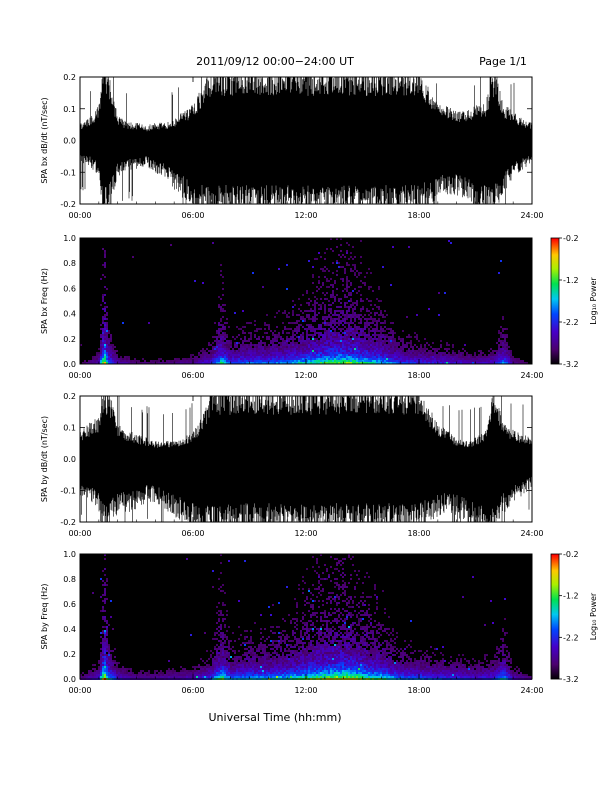 The height and width of the screenshot is (792, 612). What do you see at coordinates (44, 617) in the screenshot?
I see `y-axis-label: SPA by Freq (Hz)` at bounding box center [44, 617].